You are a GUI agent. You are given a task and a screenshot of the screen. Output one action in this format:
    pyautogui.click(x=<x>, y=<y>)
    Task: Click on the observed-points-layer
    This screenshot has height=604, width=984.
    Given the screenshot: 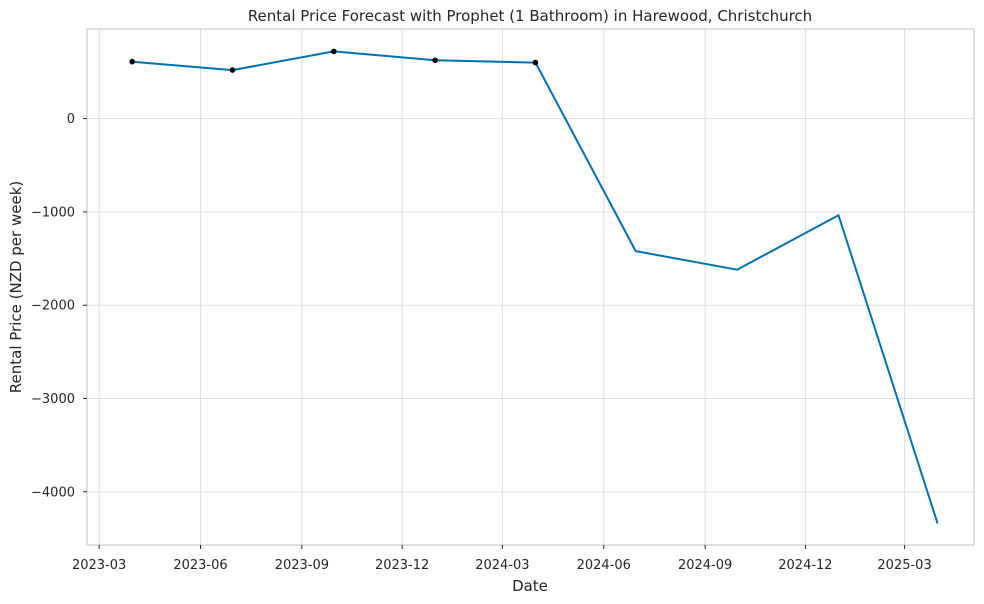 What is the action you would take?
    pyautogui.click(x=334, y=60)
    